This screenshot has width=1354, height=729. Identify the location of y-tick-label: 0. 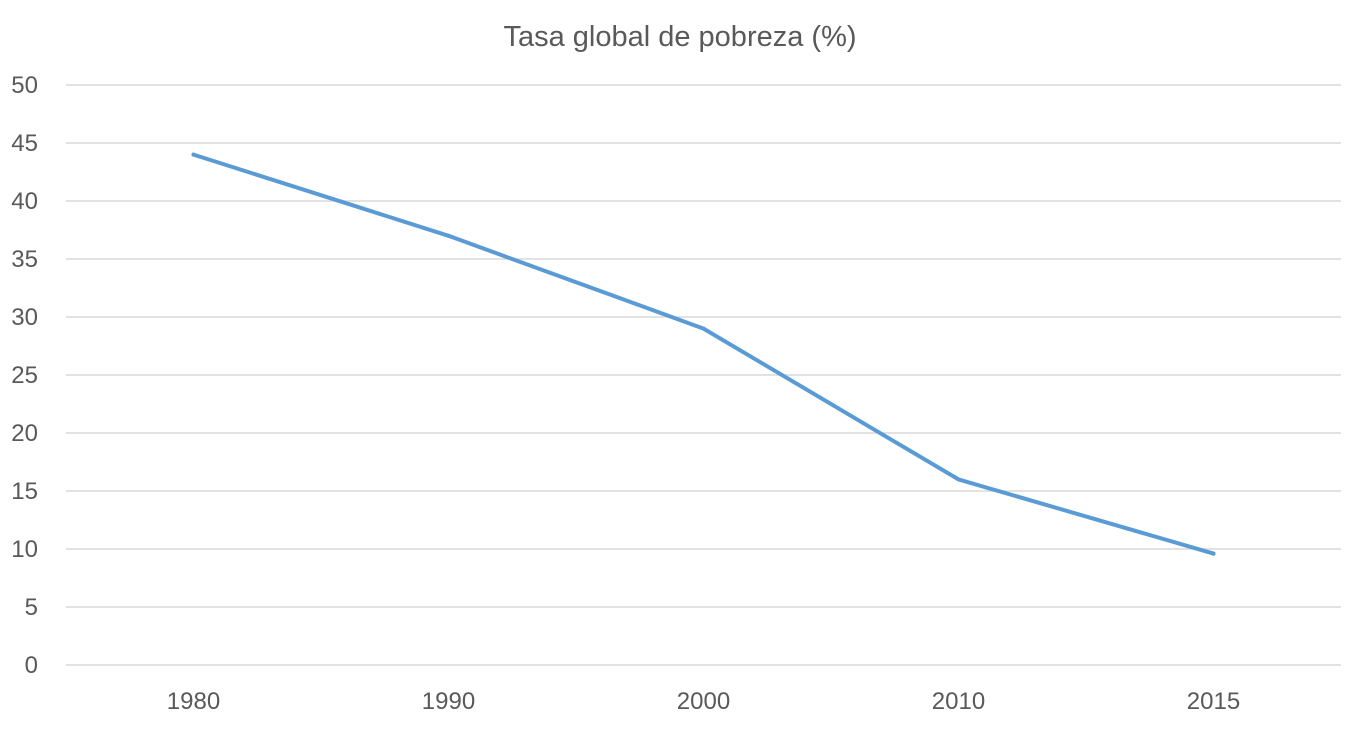
(31, 665).